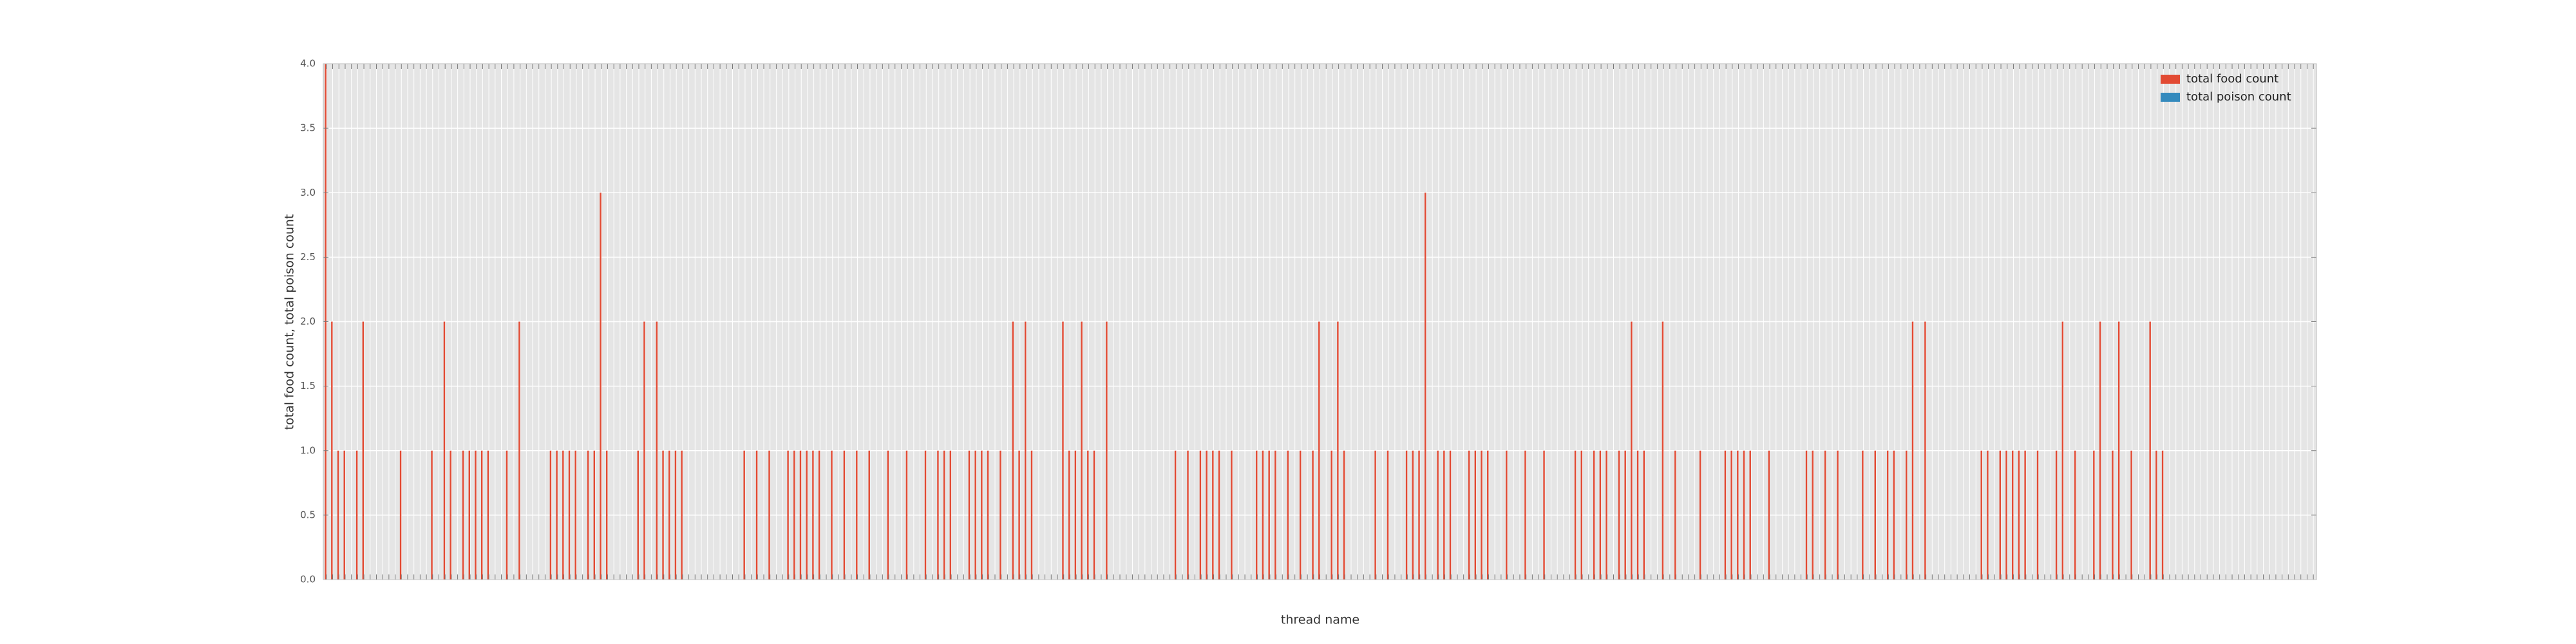 This screenshot has height=644, width=2576. What do you see at coordinates (2226, 88) in the screenshot?
I see `legend: total food count total poison count` at bounding box center [2226, 88].